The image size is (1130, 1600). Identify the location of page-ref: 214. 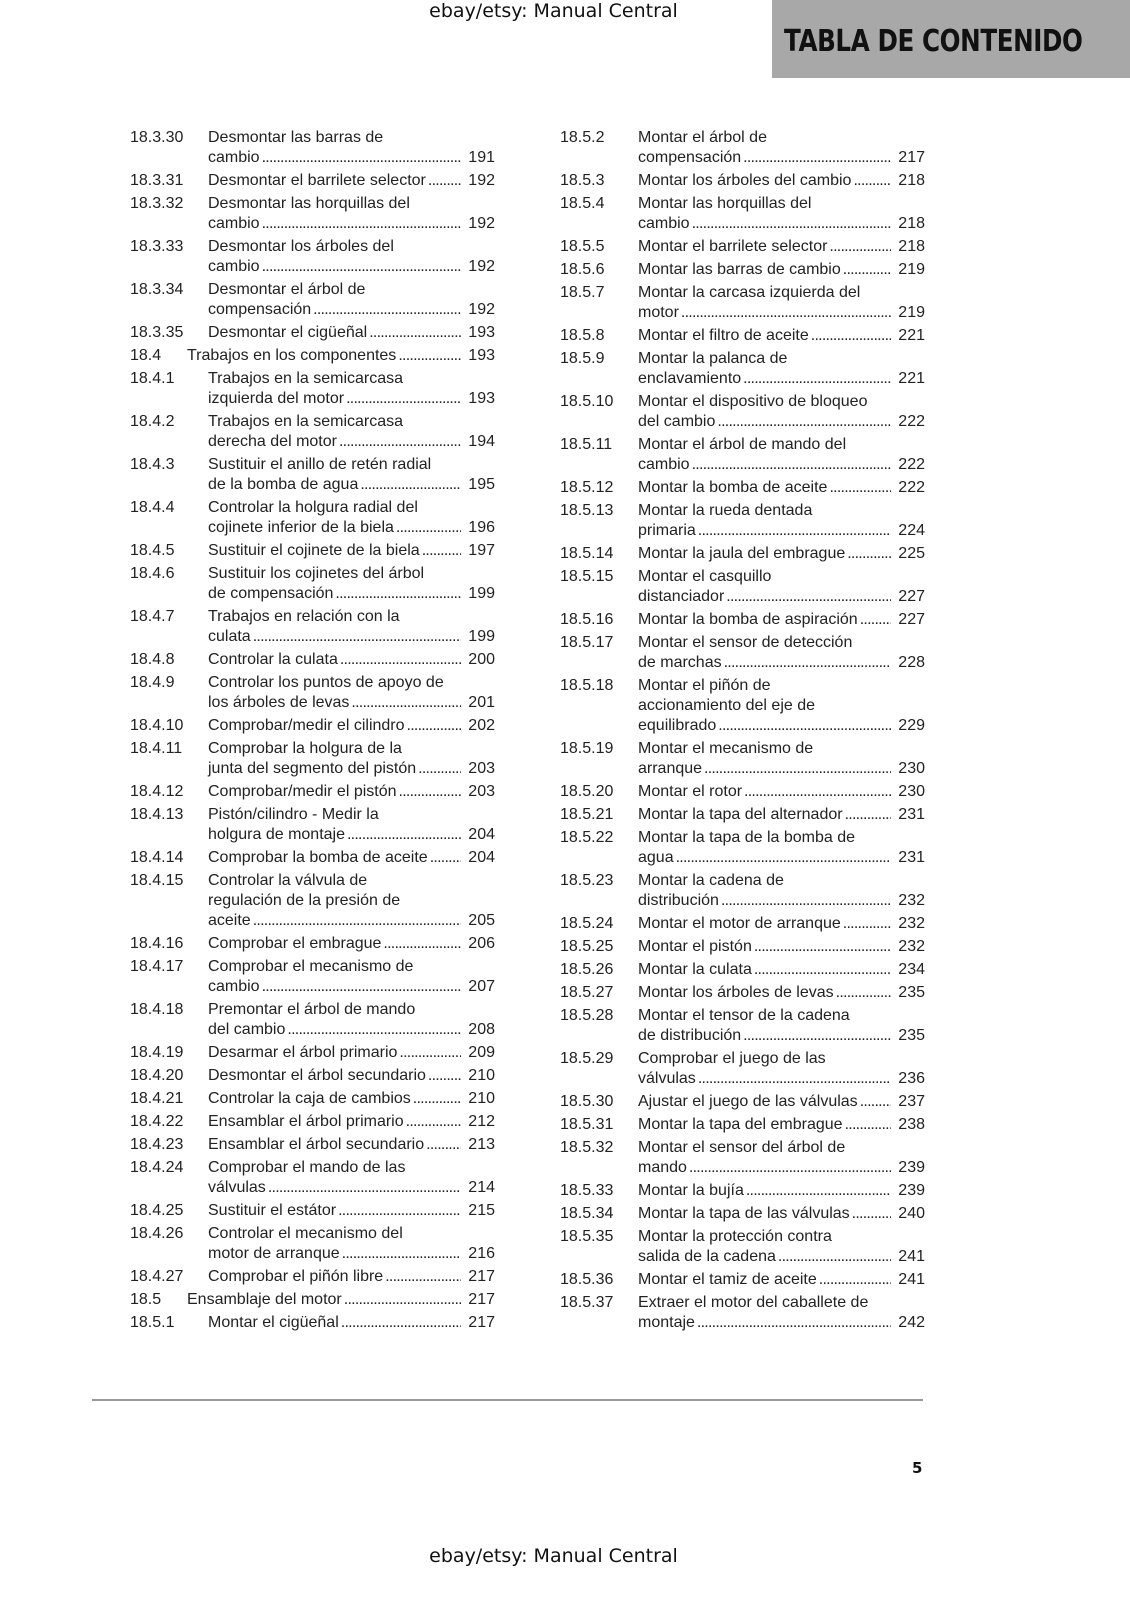
(481, 1187).